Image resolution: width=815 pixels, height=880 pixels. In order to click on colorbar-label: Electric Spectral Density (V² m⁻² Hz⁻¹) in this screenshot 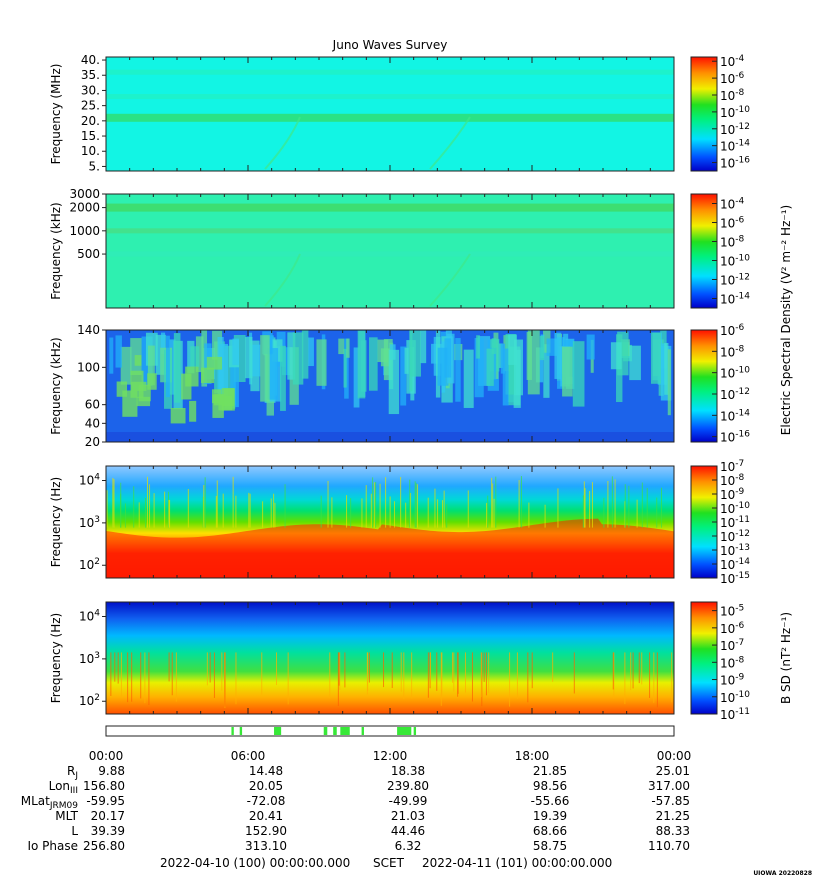, I will do `click(786, 320)`.